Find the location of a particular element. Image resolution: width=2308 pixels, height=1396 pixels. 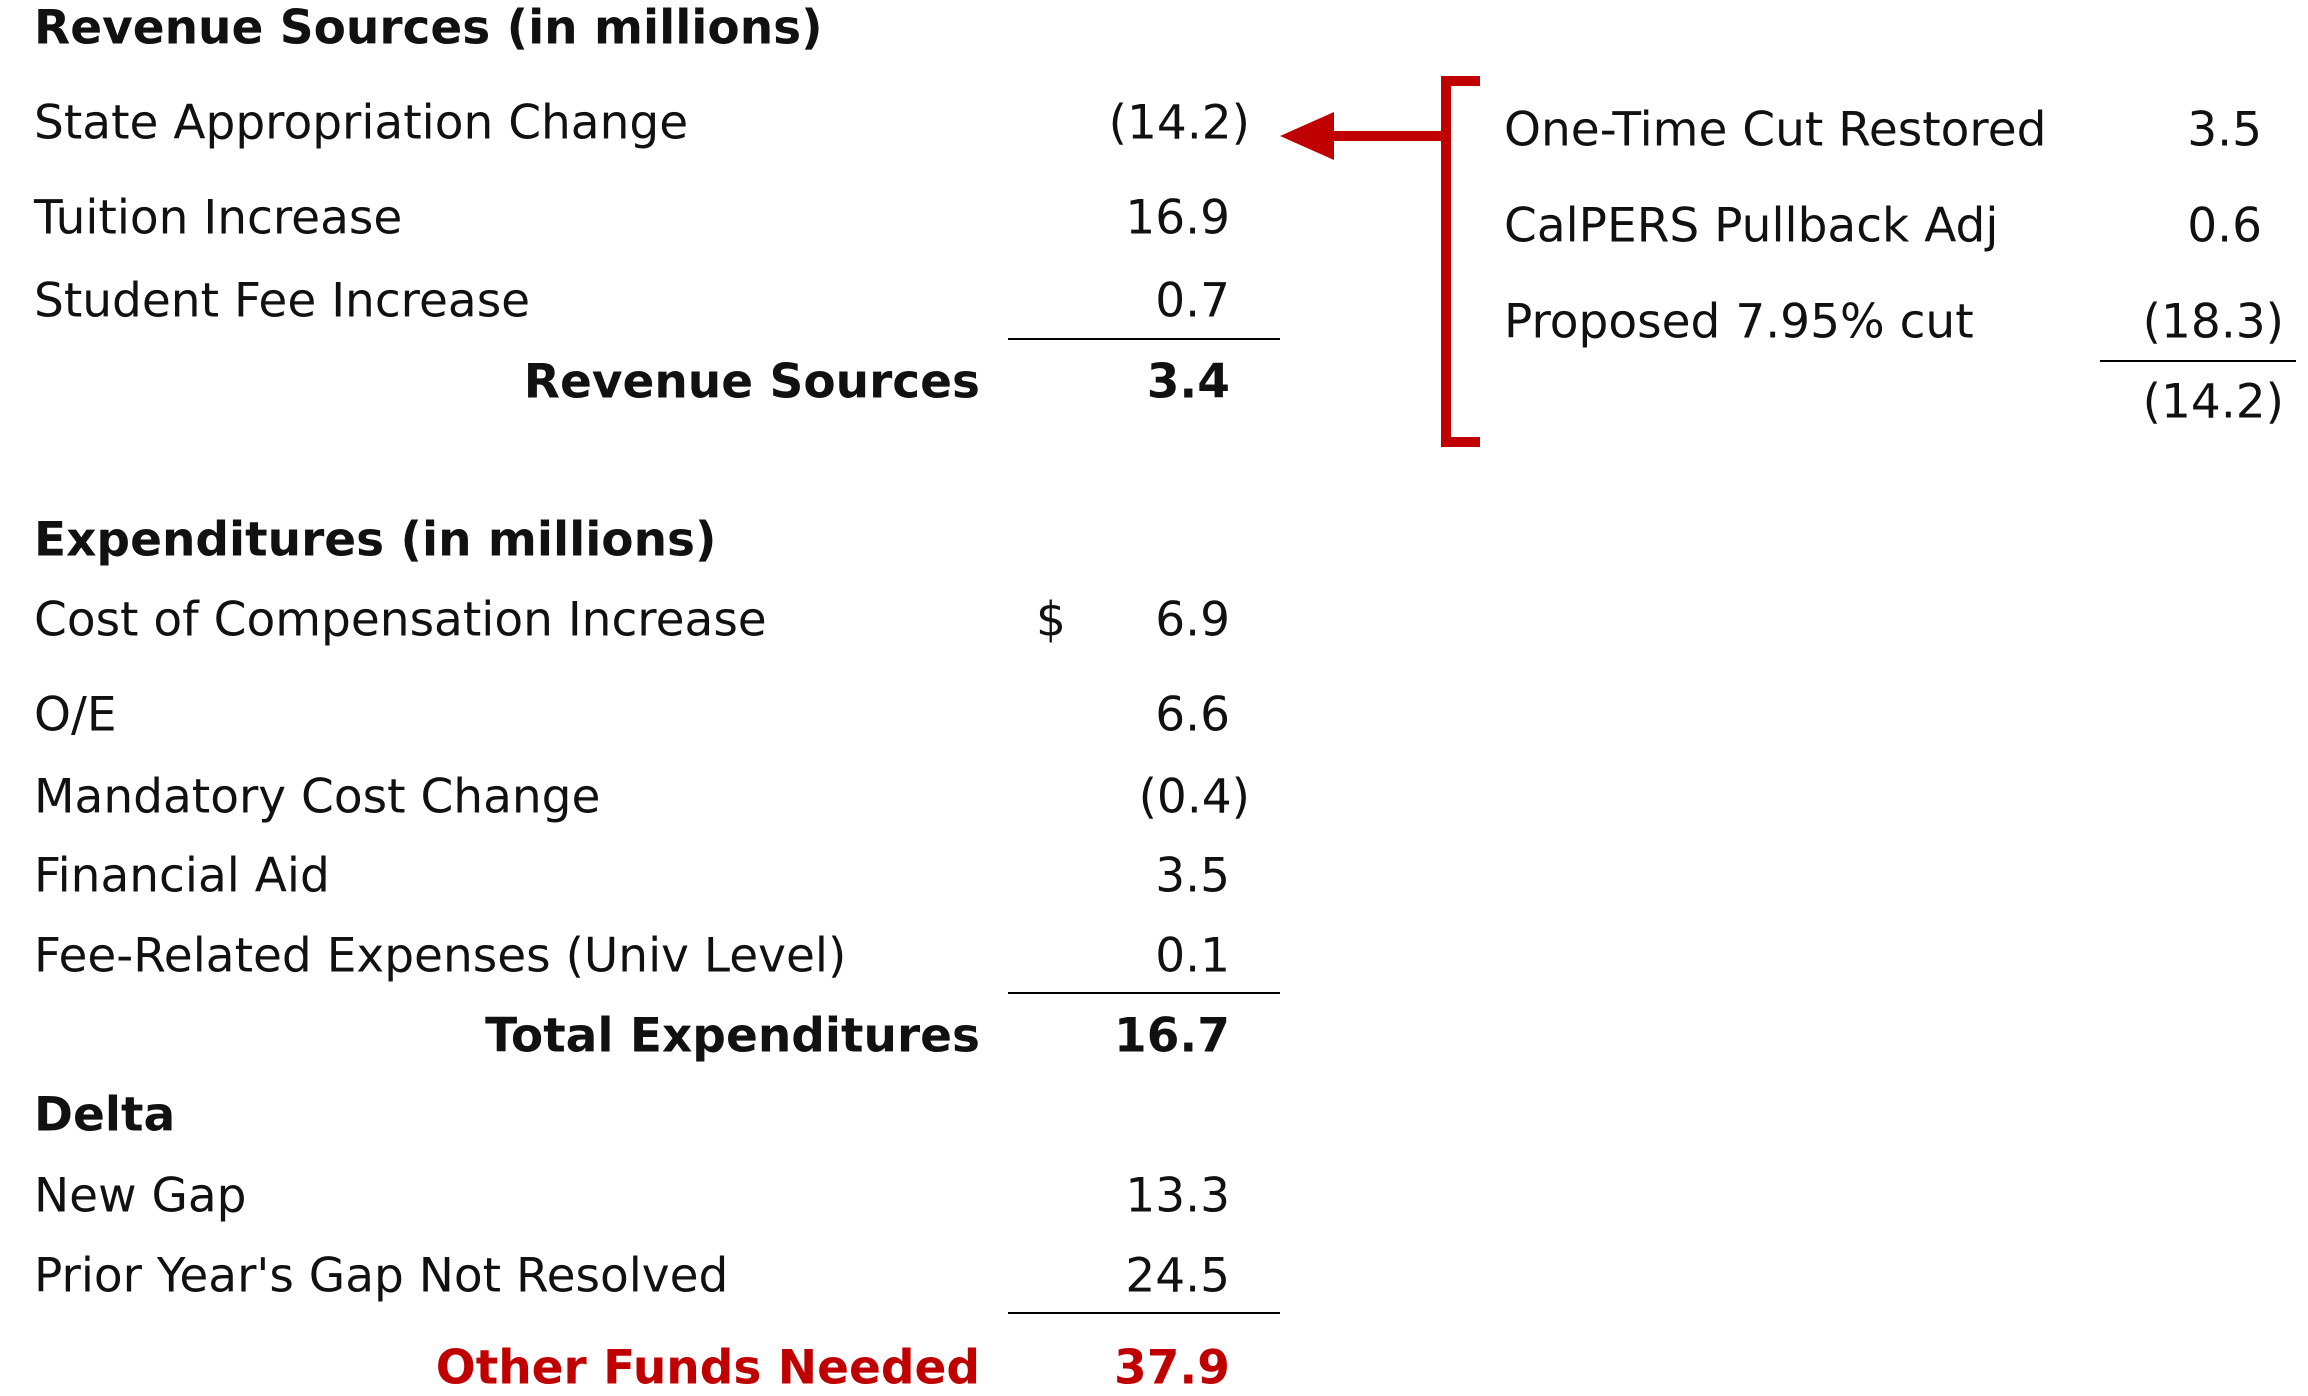

revenue-total-label: Revenue Sources is located at coordinates (751, 382).